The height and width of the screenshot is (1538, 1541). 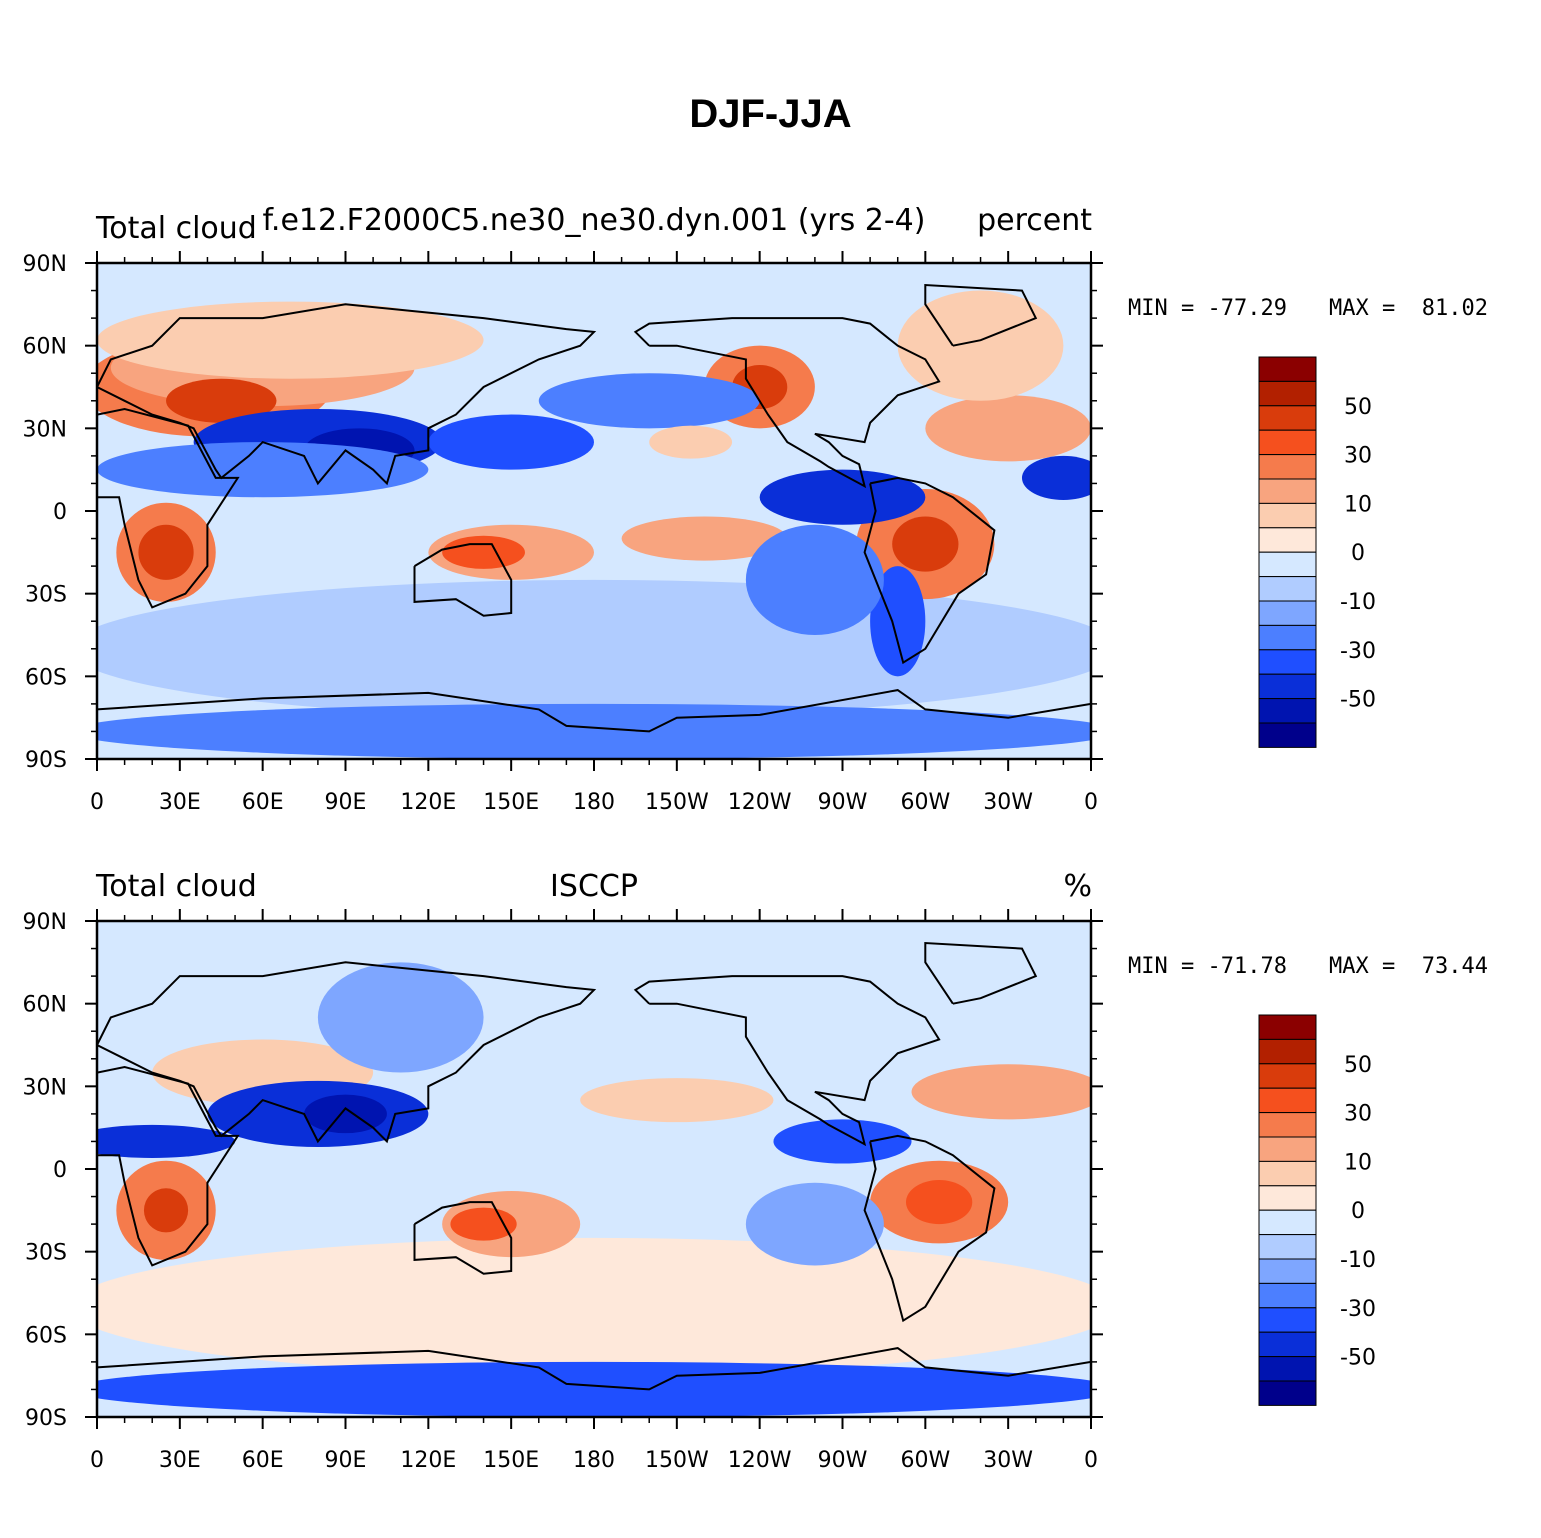 What do you see at coordinates (45, 264) in the screenshot?
I see `lat-label: 90N` at bounding box center [45, 264].